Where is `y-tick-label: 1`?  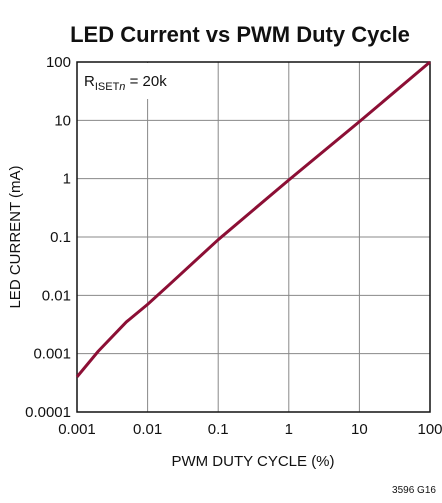 y-tick-label: 1 is located at coordinates (67, 179).